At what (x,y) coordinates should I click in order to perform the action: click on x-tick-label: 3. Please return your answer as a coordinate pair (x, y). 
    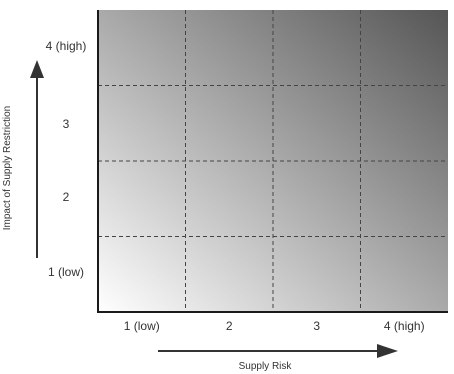
    Looking at the image, I should click on (316, 326).